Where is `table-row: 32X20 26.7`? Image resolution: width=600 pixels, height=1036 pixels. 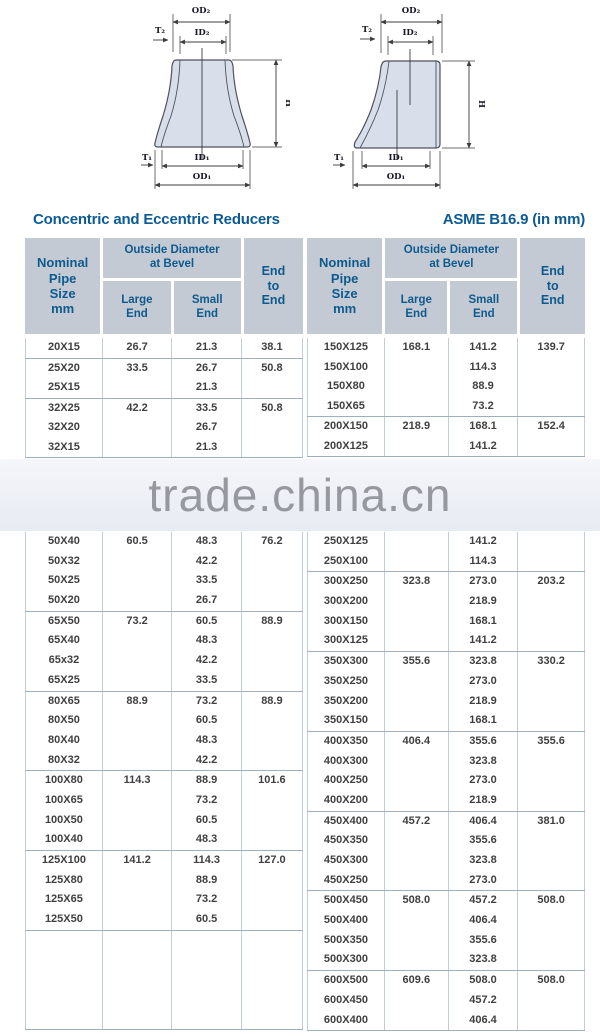 table-row: 32X20 26.7 is located at coordinates (164, 428).